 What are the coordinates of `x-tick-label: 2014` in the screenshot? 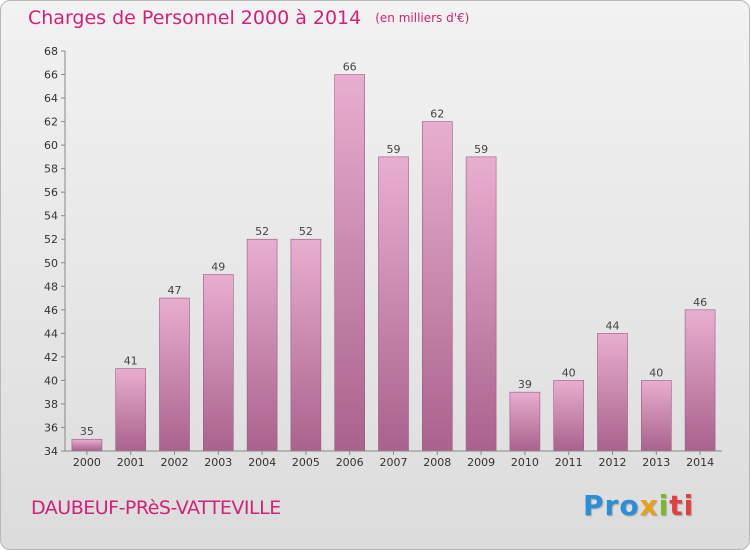 It's located at (700, 462).